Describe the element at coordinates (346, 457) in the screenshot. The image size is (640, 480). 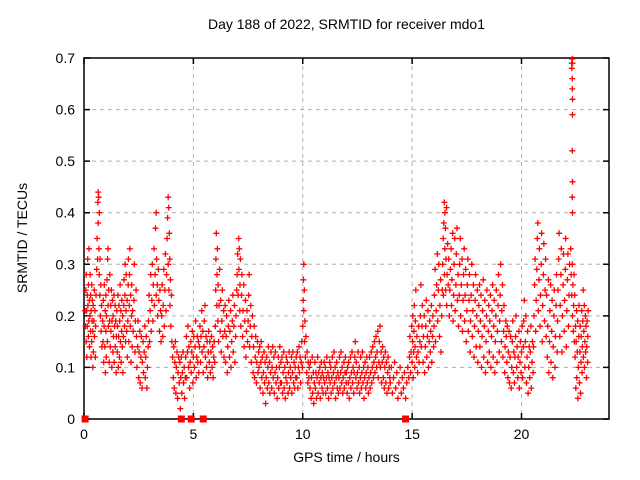
I see `x-axis-label: GPS time / hours` at that location.